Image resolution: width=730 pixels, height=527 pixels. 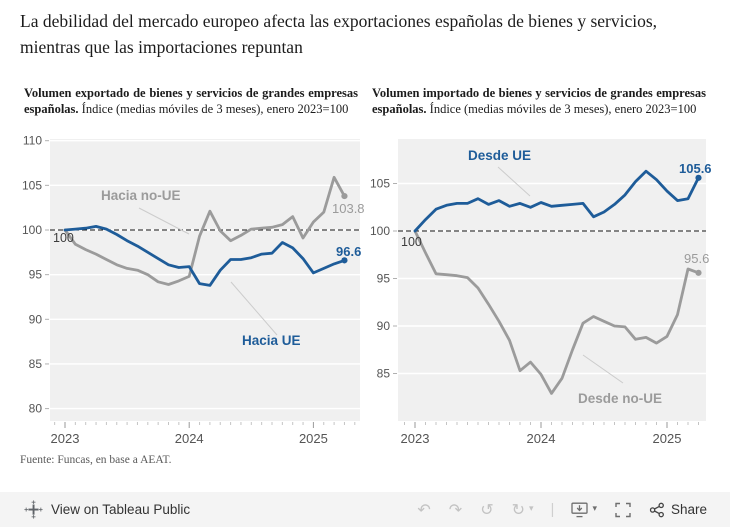 What do you see at coordinates (121, 509) in the screenshot?
I see `view-on-tableau-public-label: View on Tableau Public` at bounding box center [121, 509].